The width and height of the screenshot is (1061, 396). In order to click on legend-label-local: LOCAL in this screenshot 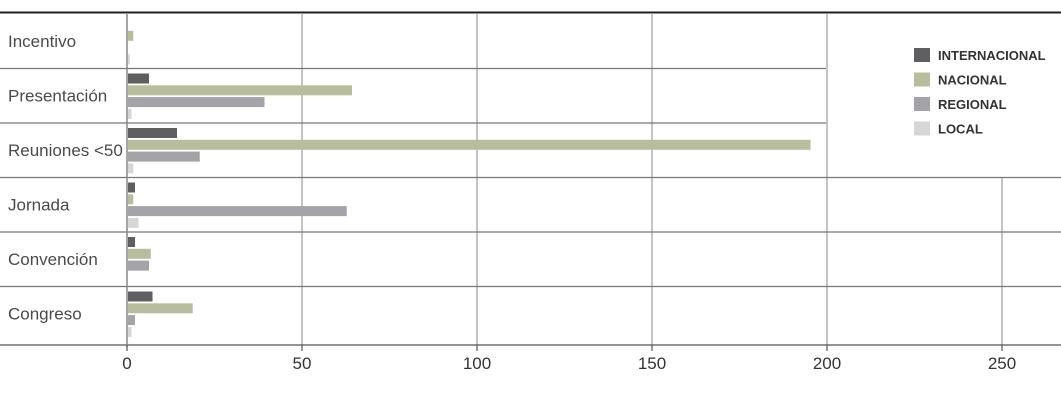, I will do `click(960, 129)`.